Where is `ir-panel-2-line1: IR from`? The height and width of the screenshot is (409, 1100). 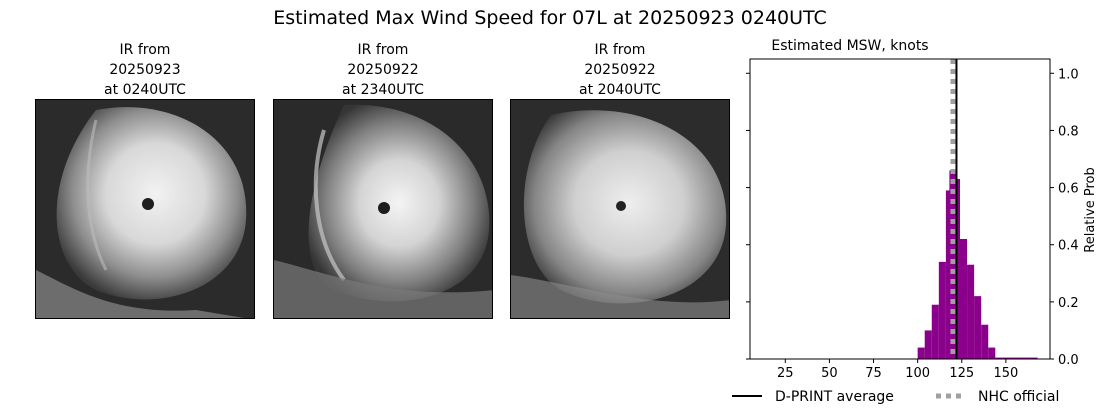 ir-panel-2-line1: IR from is located at coordinates (383, 50).